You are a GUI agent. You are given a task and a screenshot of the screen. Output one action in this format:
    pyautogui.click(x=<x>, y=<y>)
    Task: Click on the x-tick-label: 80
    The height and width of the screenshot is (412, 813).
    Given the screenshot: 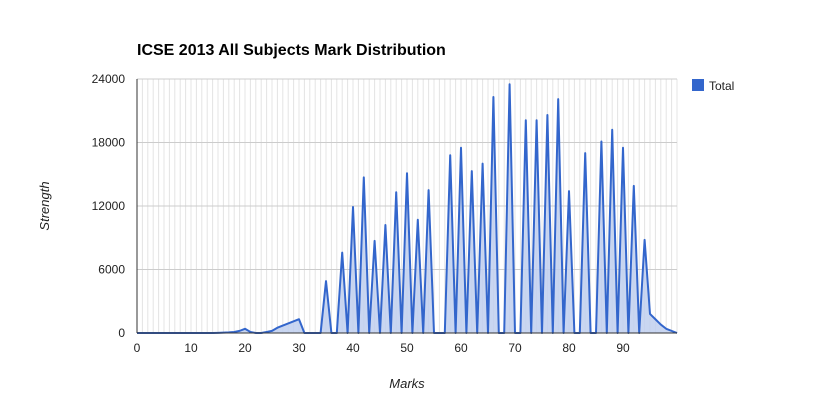 What is the action you would take?
    pyautogui.click(x=569, y=348)
    